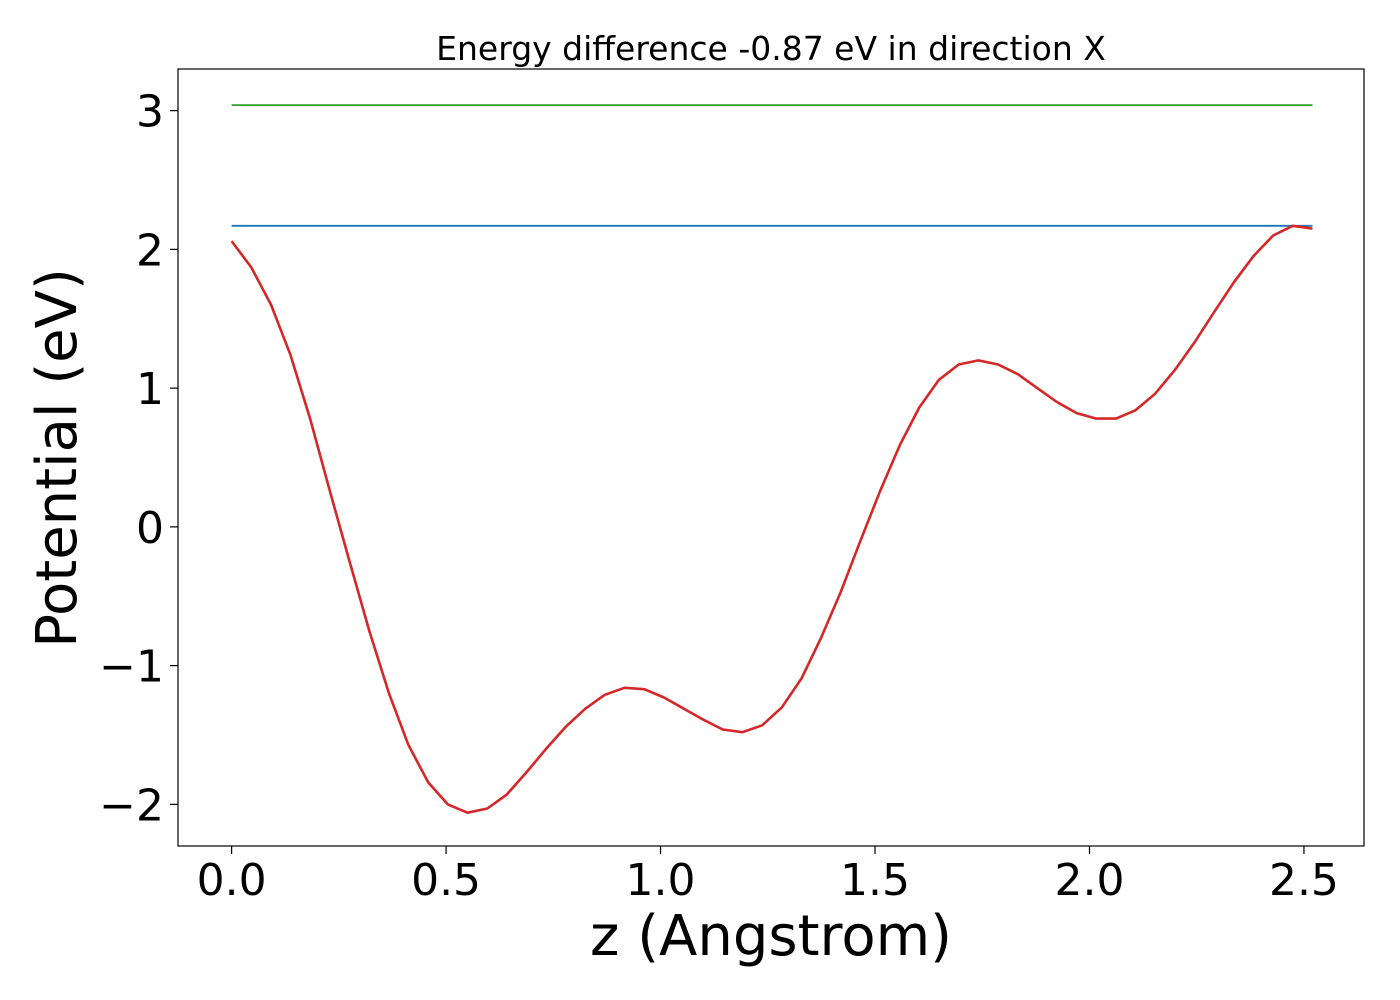  I want to click on x-axis-label: z (Angstrom), so click(771, 936).